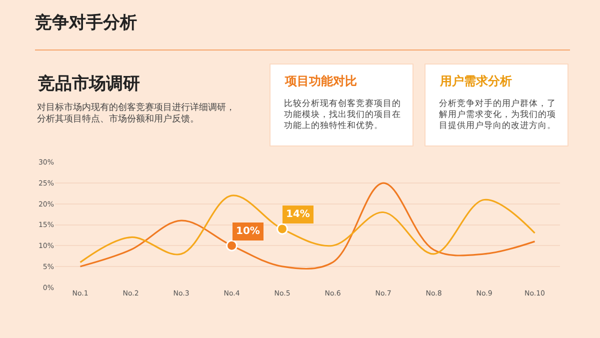  Describe the element at coordinates (248, 231) in the screenshot. I see `data-label: 10%` at that location.